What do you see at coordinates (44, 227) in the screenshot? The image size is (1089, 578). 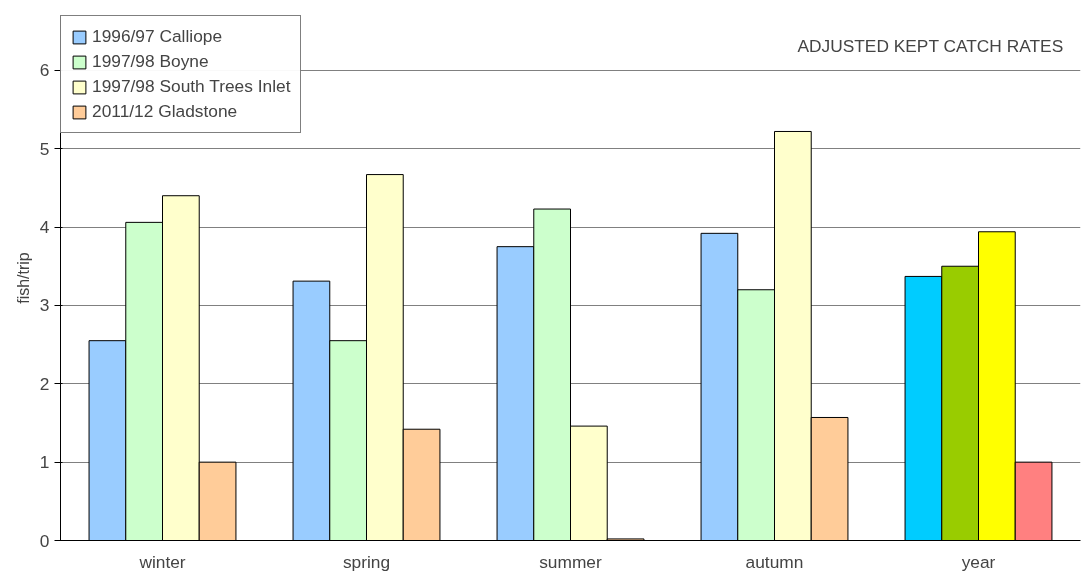 I see `y-tick-label: 4` at bounding box center [44, 227].